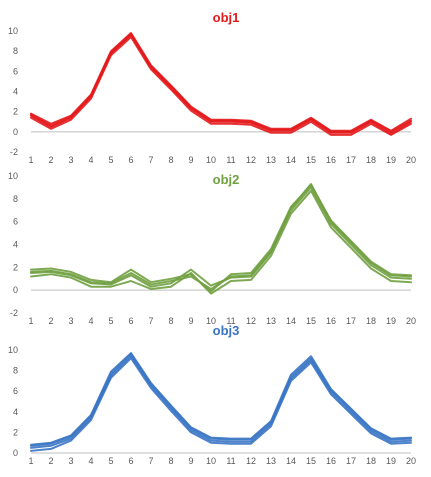  I want to click on chart-title: obj2, so click(226, 179).